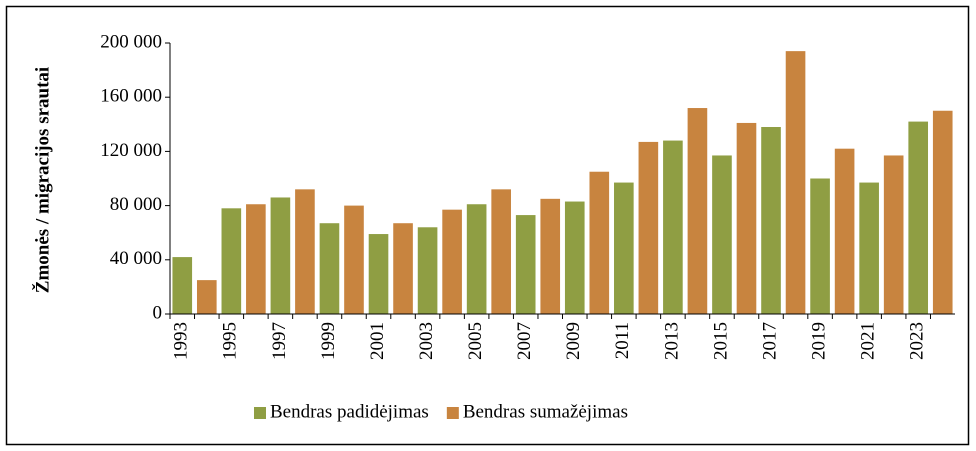 The width and height of the screenshot is (976, 451). Describe the element at coordinates (671, 341) in the screenshot. I see `x-tick-label: 2013` at that location.